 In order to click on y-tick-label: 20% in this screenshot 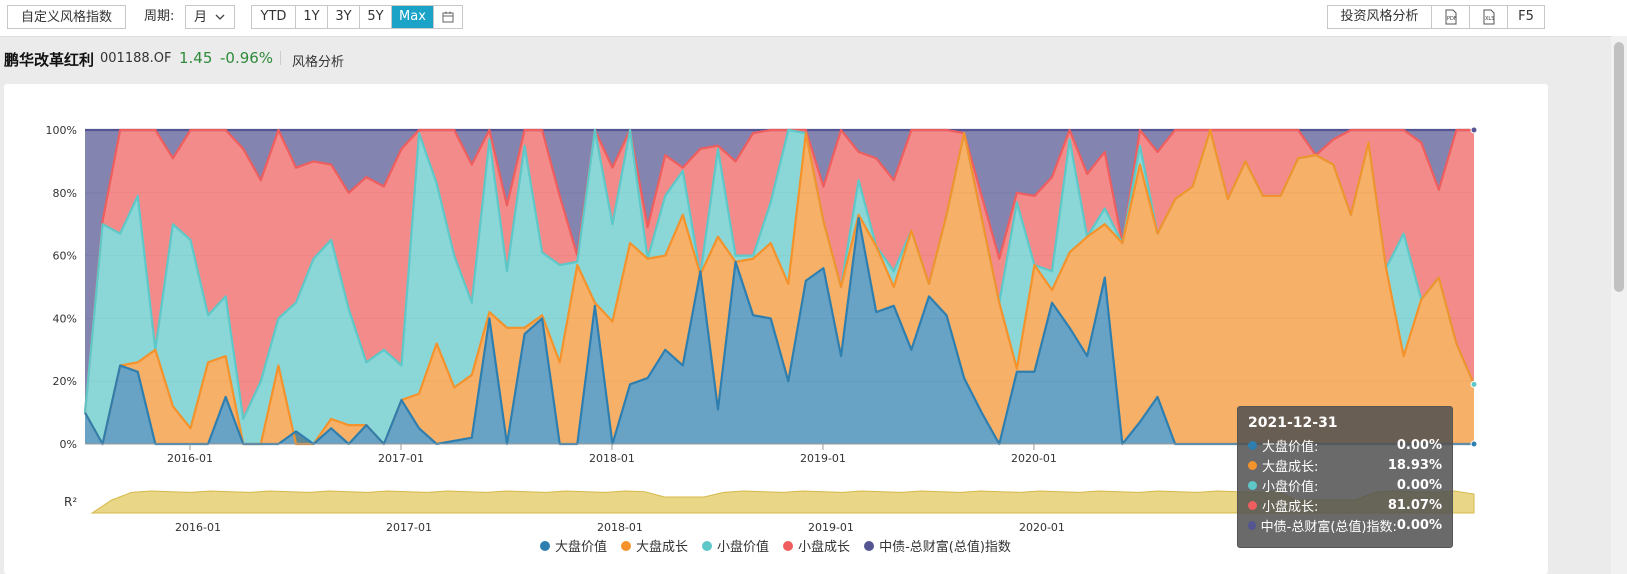, I will do `click(65, 381)`.